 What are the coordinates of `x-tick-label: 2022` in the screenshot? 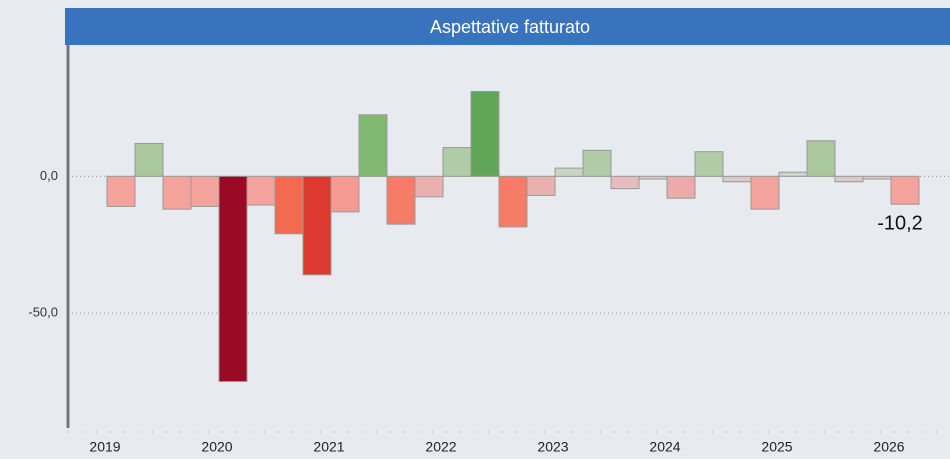 It's located at (440, 447).